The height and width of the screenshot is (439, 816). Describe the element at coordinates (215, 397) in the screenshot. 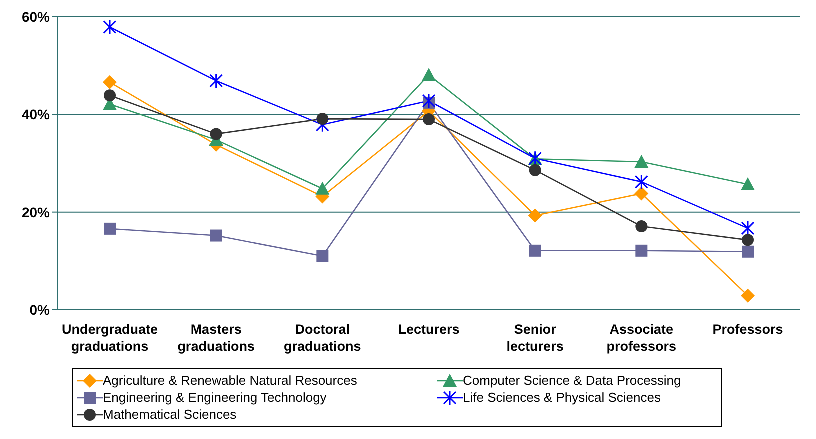

I see `legend-label: Engineering & Engineering Technology` at that location.